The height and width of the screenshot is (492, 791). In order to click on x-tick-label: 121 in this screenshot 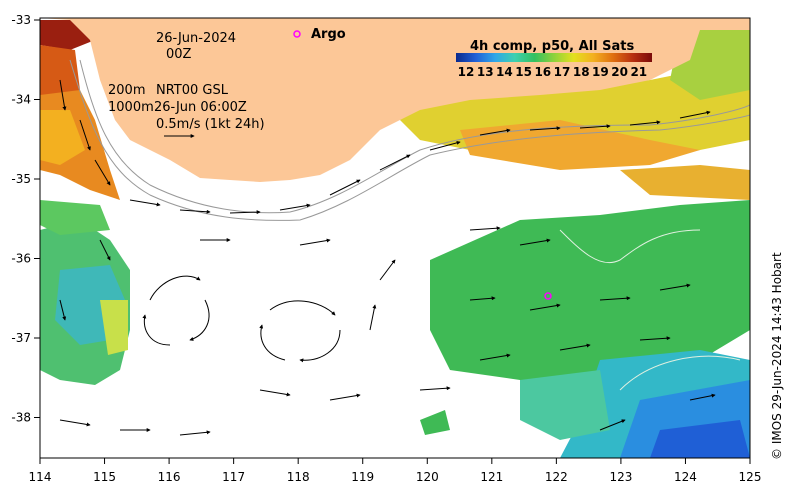, I will do `click(491, 477)`.